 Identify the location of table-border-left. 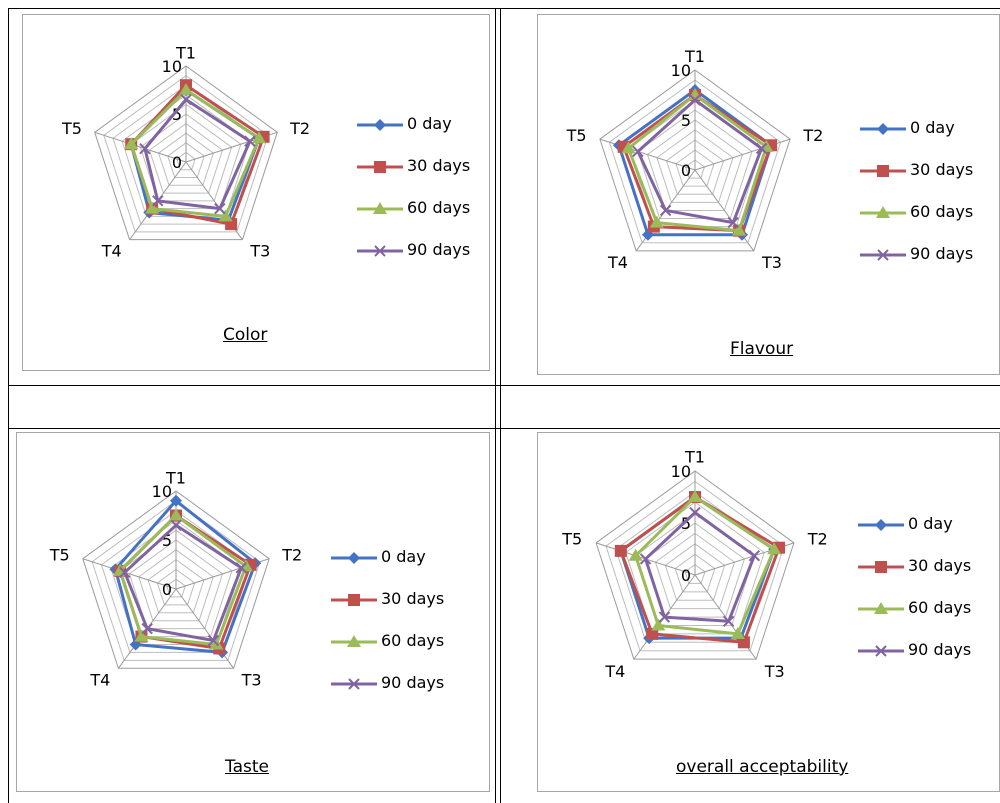
(8, 405).